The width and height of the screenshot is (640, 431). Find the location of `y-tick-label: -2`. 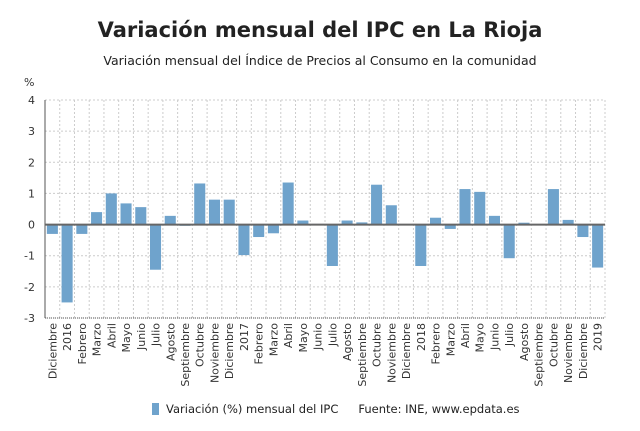

y-tick-label: -2 is located at coordinates (29, 287).